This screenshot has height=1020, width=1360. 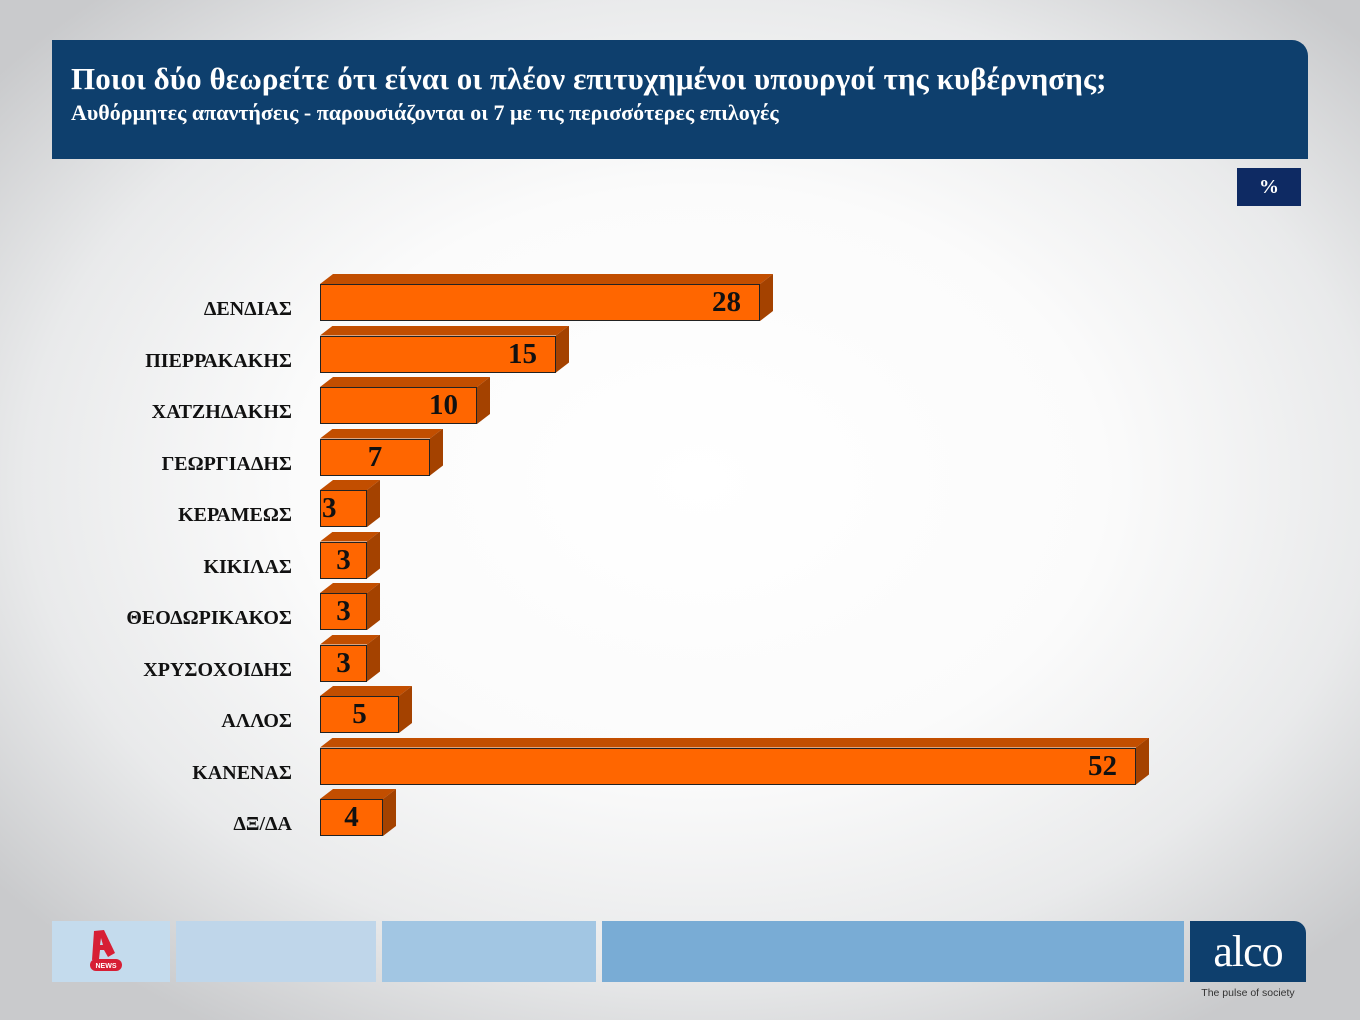 I want to click on bar: 52, so click(x=734, y=761).